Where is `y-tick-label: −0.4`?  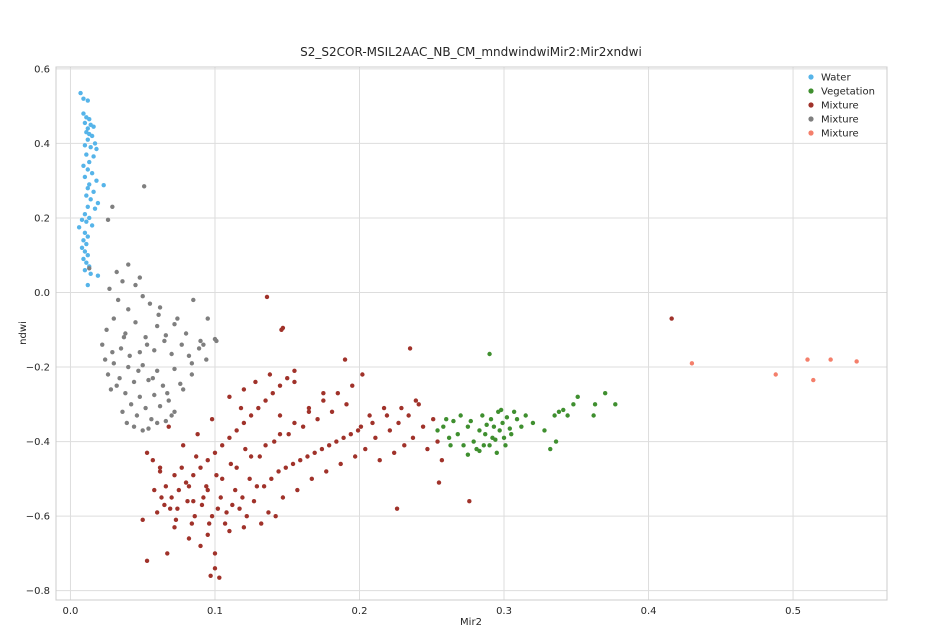
y-tick-label: −0.4 is located at coordinates (38, 442).